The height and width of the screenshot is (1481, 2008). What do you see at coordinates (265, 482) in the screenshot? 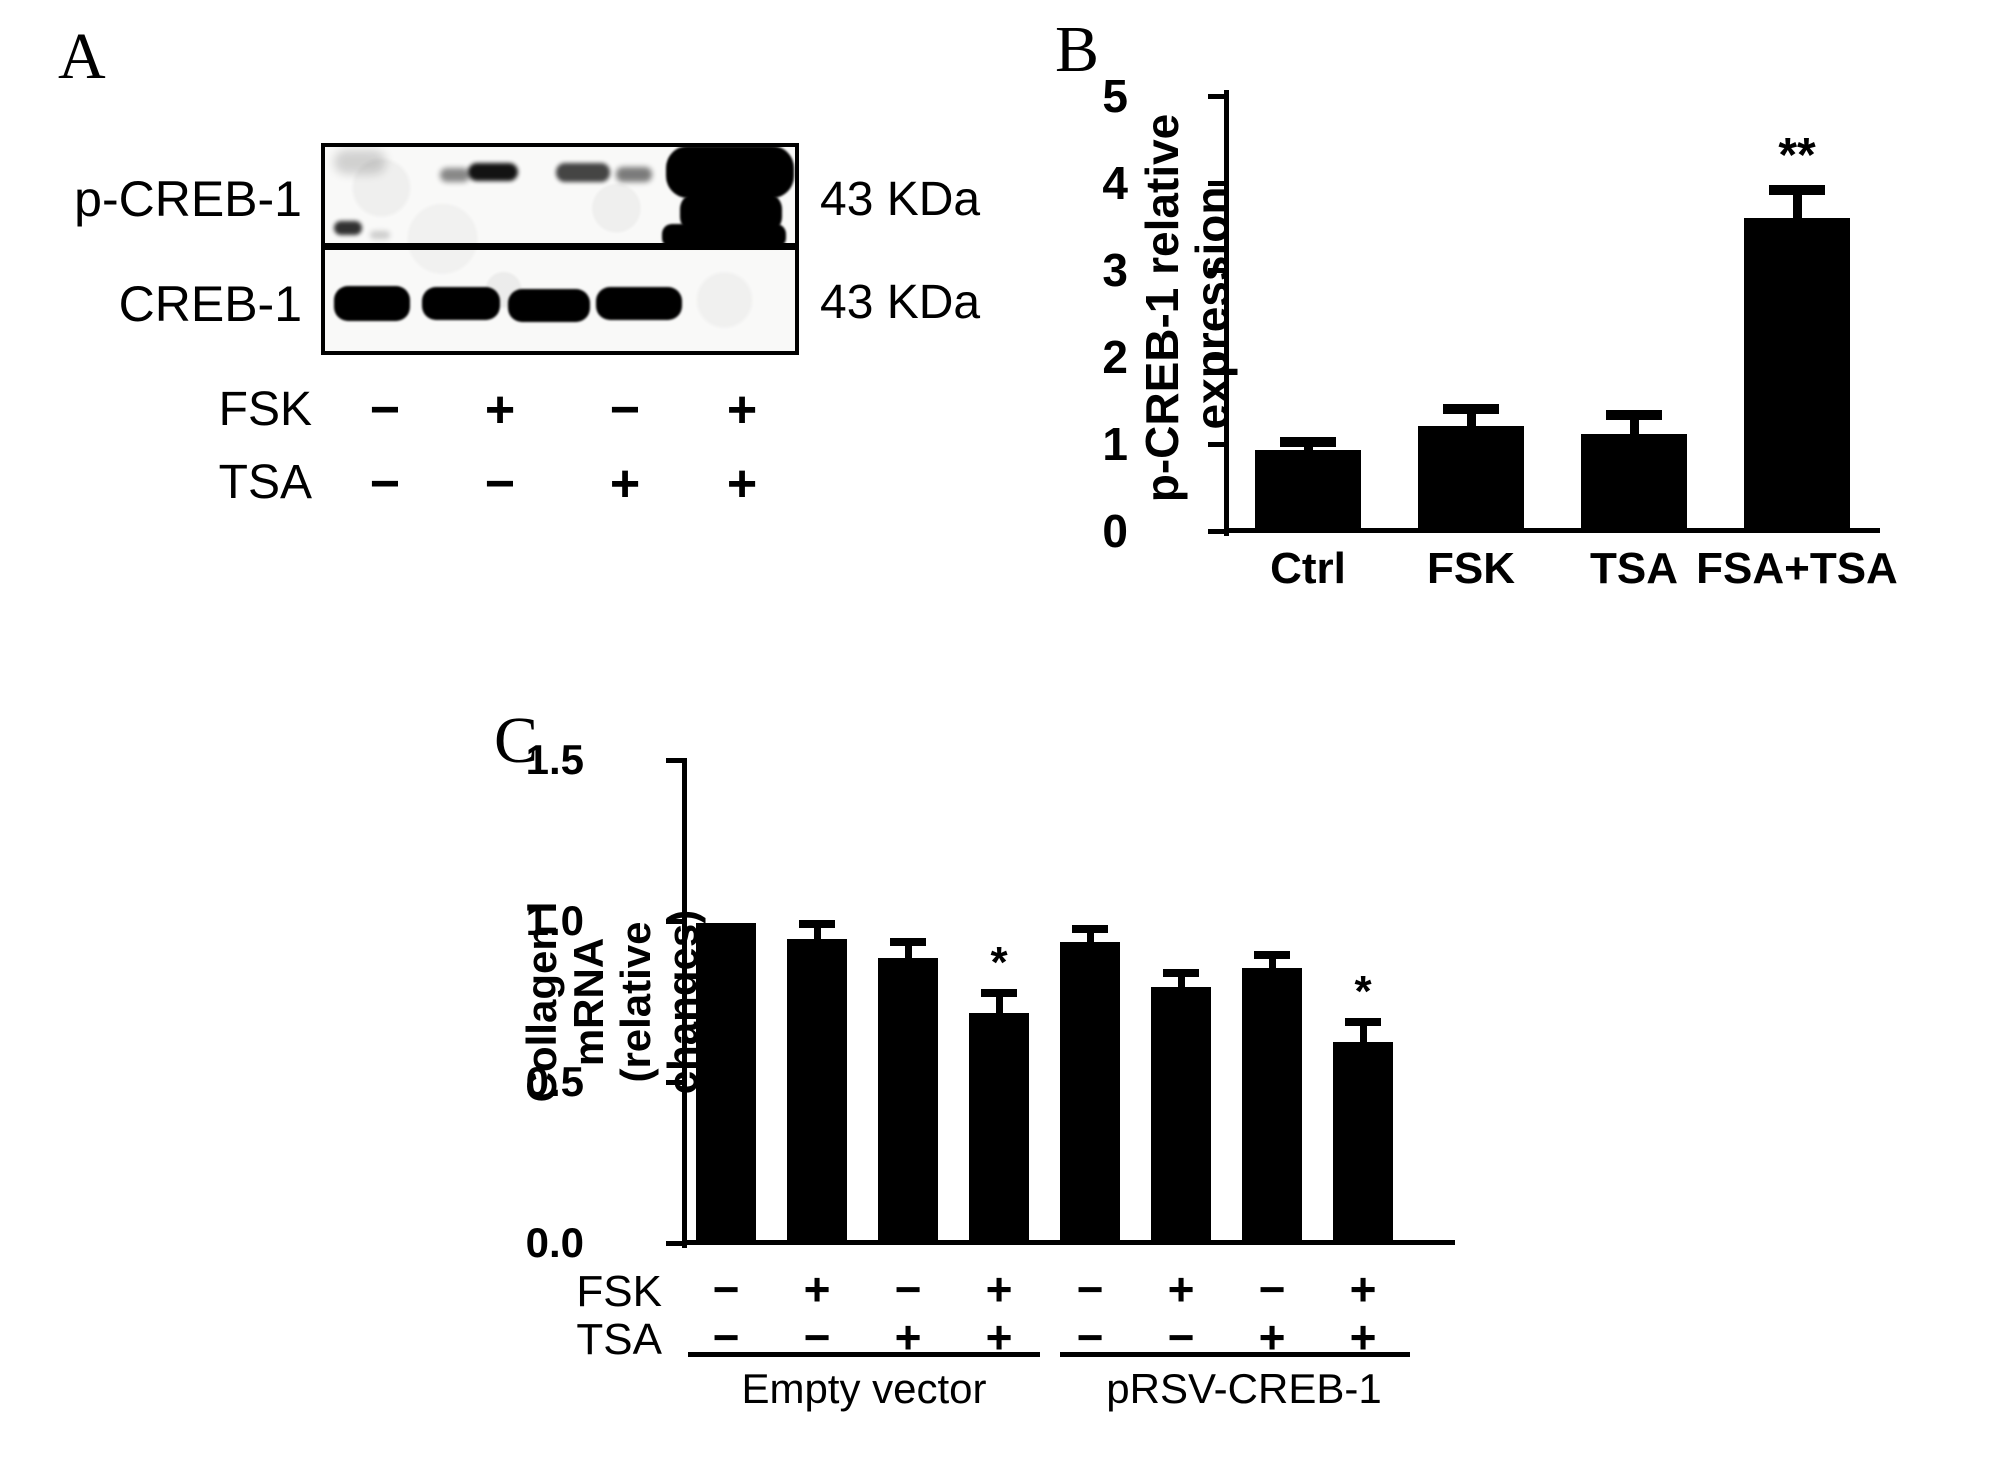
I see `panel-a-condition-tsa-label: TSA` at bounding box center [265, 482].